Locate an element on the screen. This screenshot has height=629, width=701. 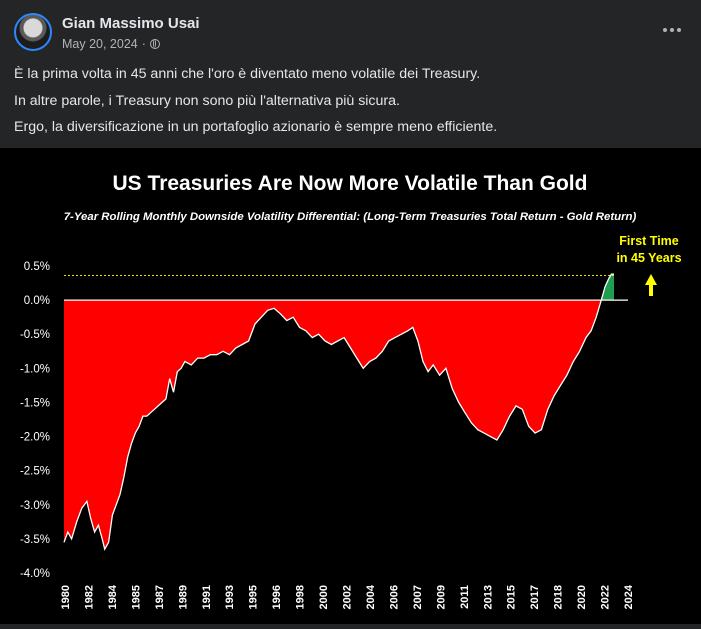
x-tick-label: 2011 is located at coordinates (465, 597).